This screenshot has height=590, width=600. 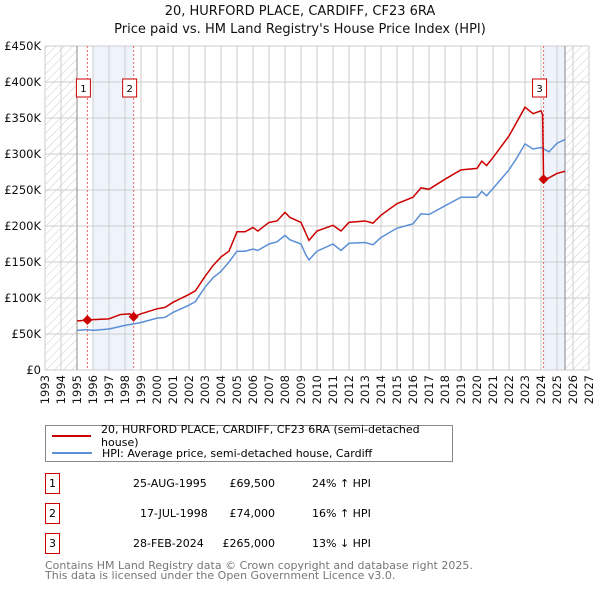 I want to click on sale-number-badge: 1, so click(x=52, y=483).